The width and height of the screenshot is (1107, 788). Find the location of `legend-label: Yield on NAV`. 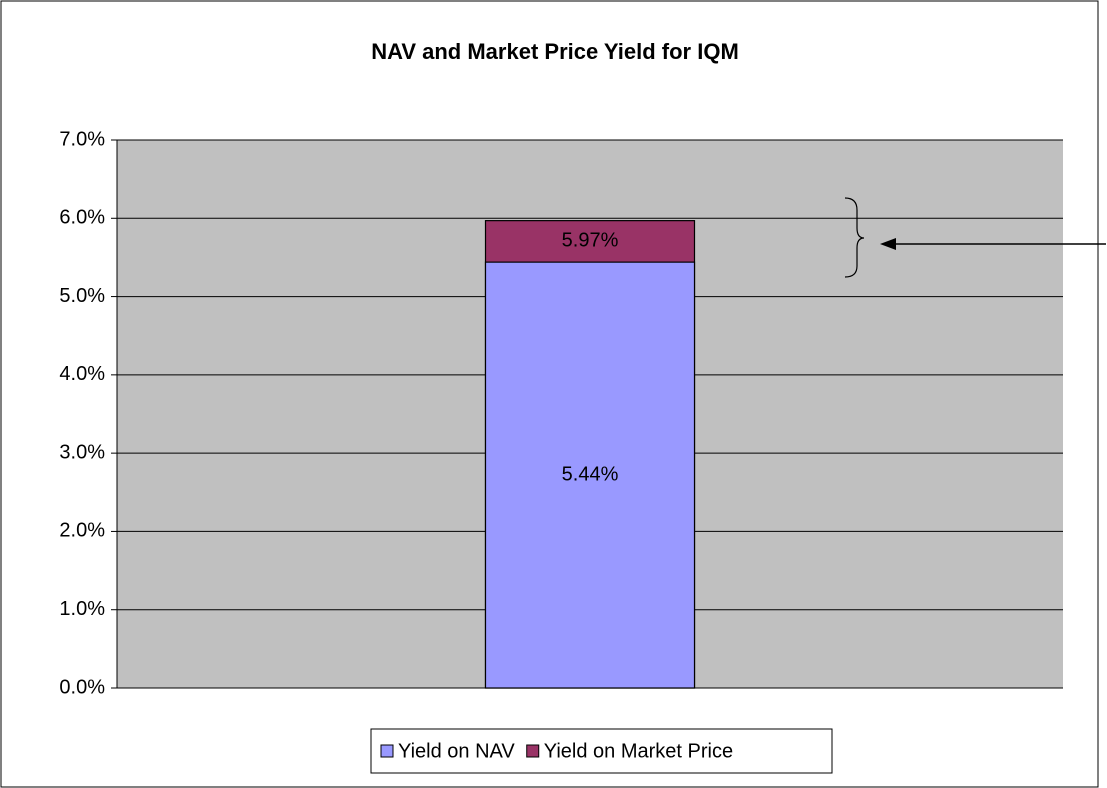

legend-label: Yield on NAV is located at coordinates (456, 751).